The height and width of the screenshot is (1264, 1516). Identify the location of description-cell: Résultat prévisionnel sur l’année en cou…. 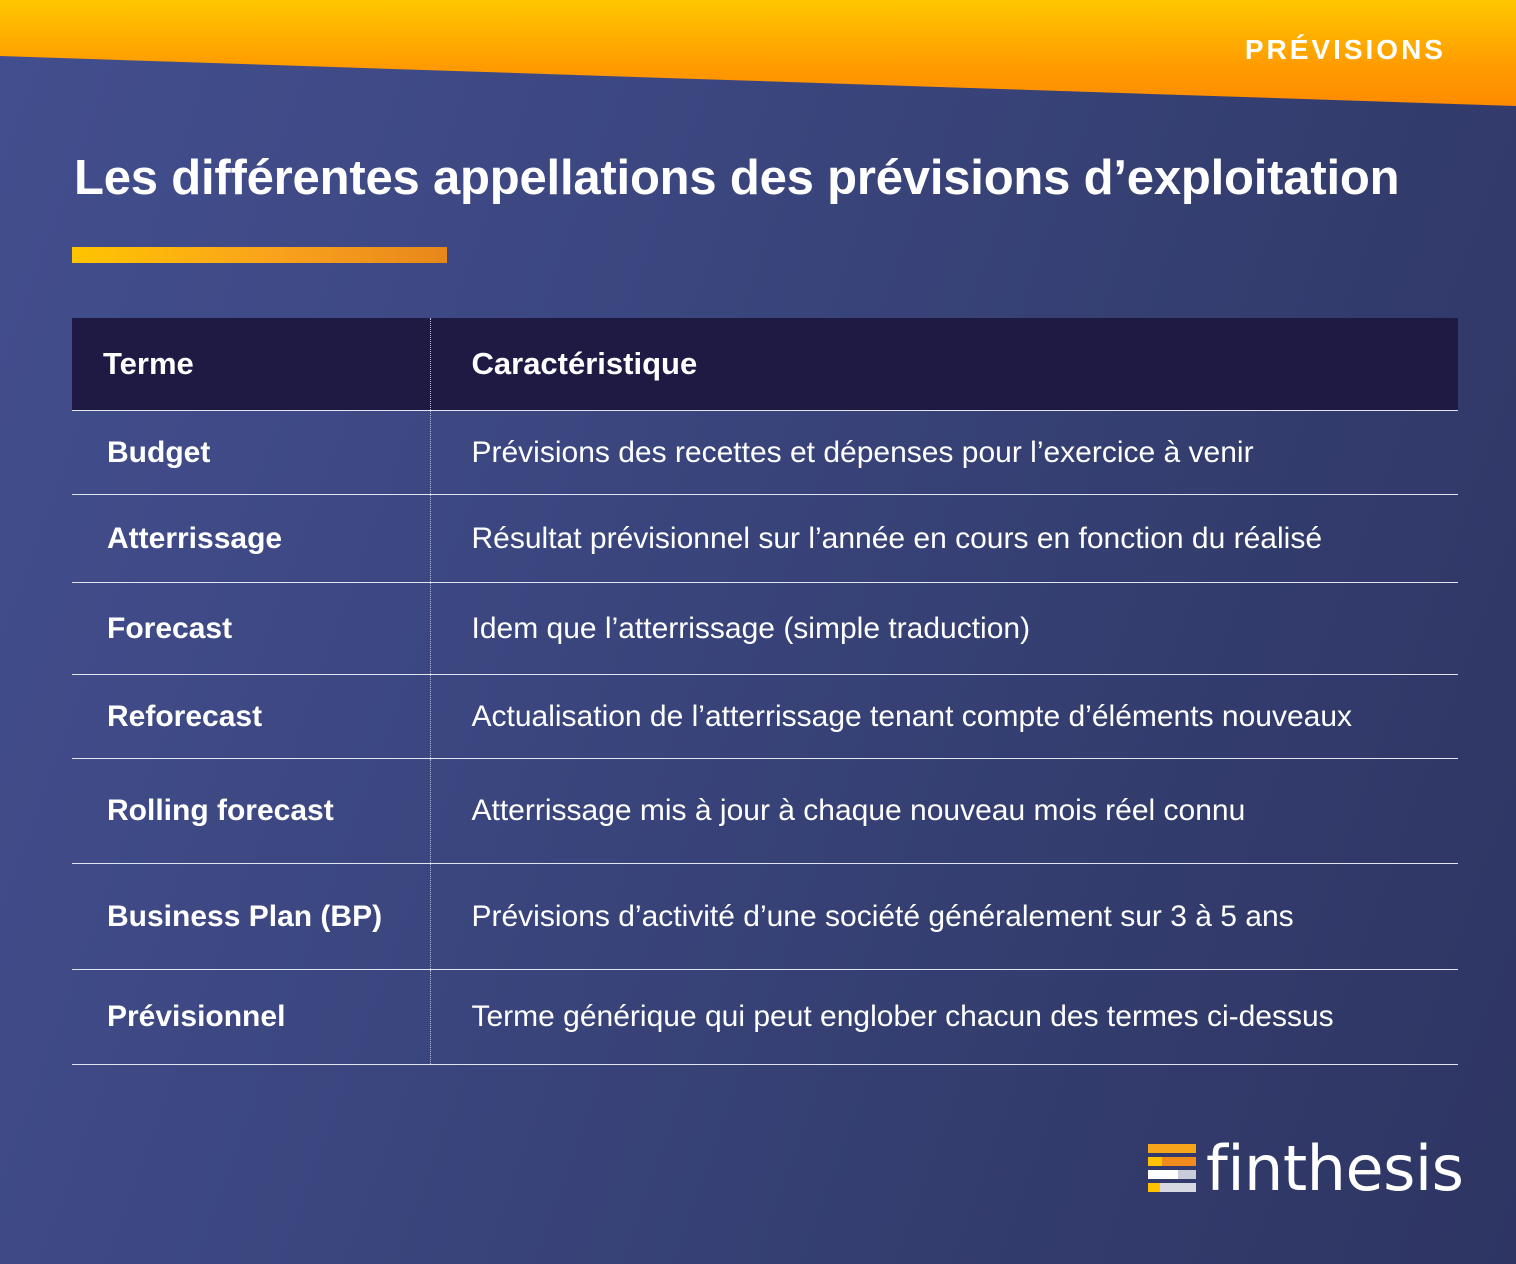
(943, 538).